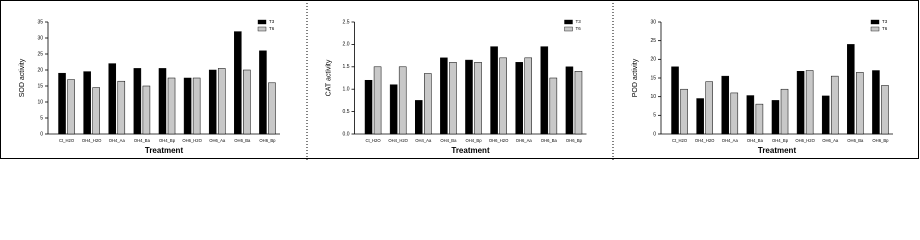  Describe the element at coordinates (346, 112) in the screenshot. I see `y-tick-label: 0.5` at that location.